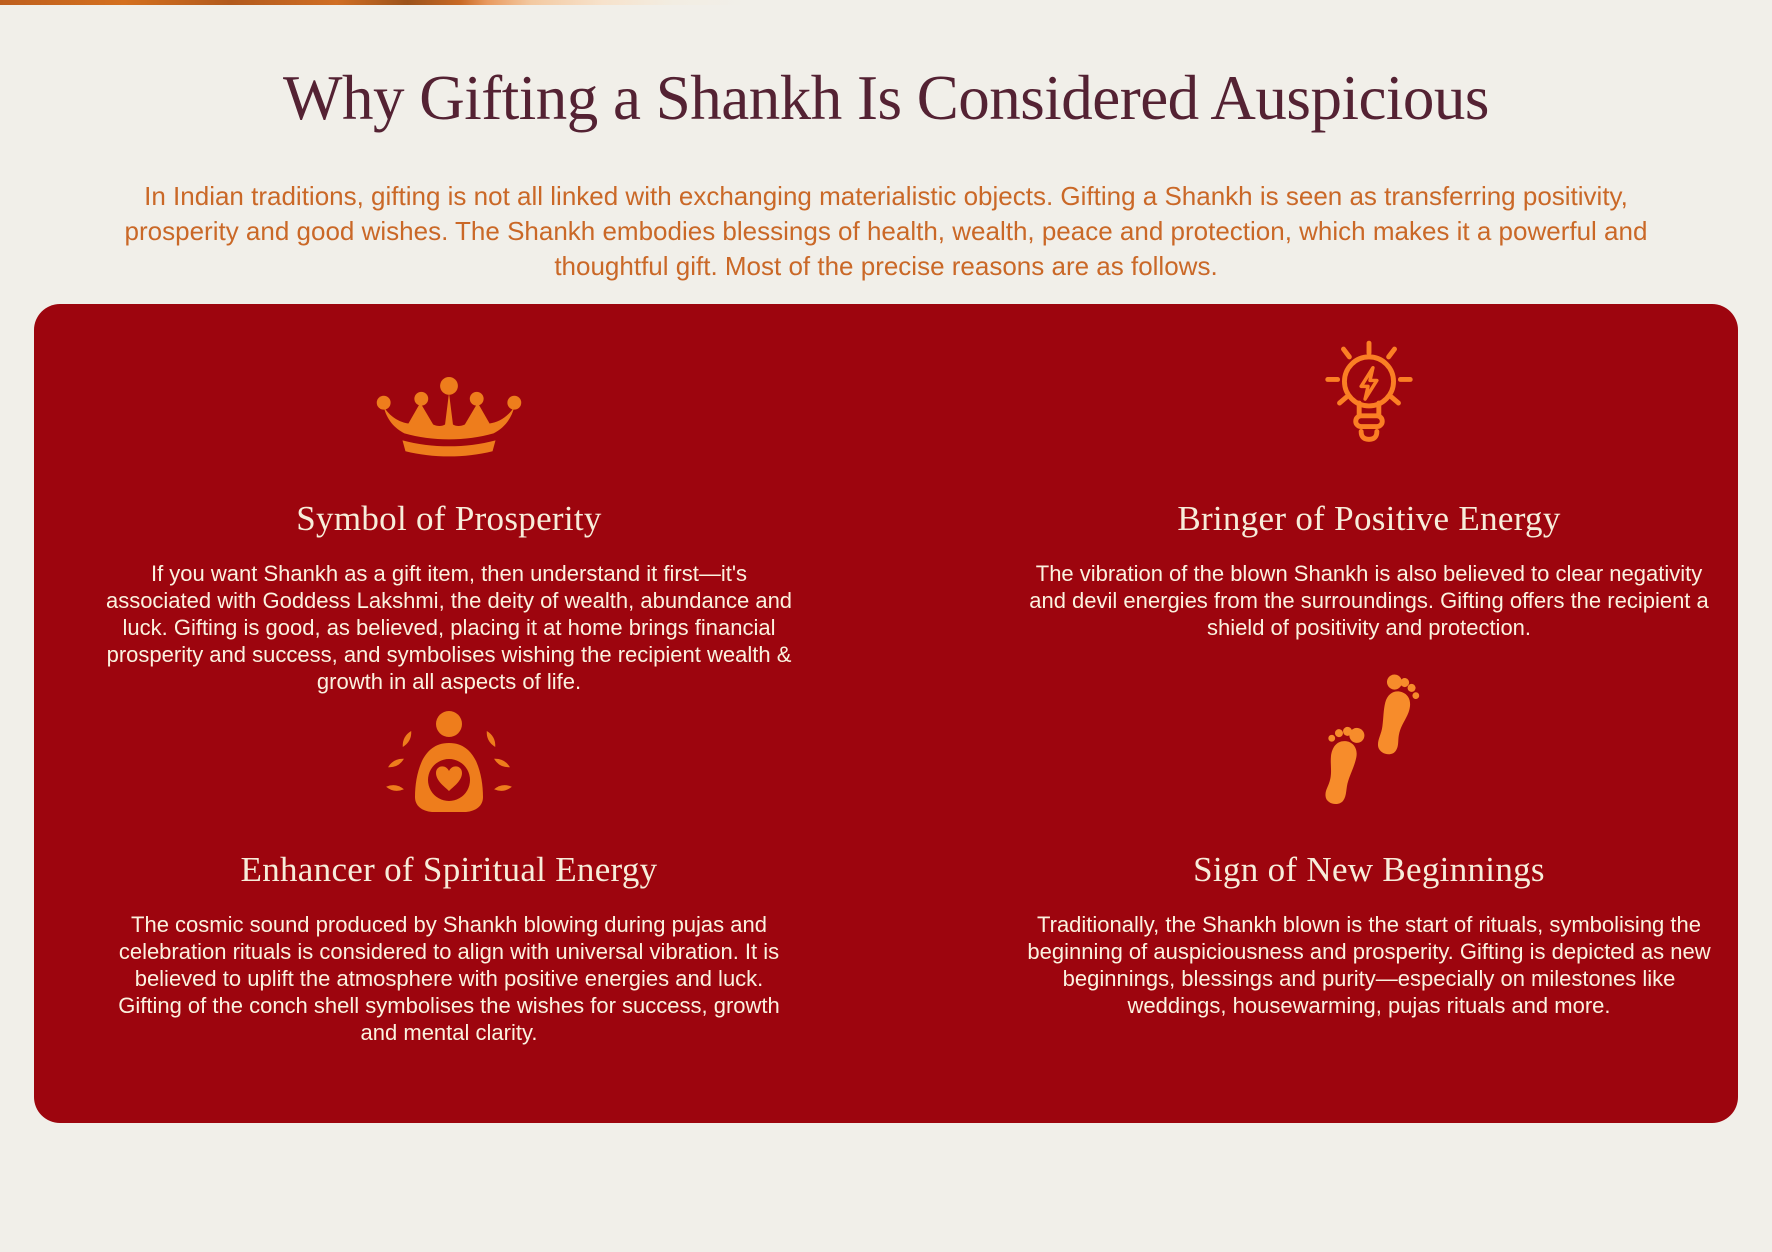  Describe the element at coordinates (1369, 420) in the screenshot. I see `lightbulb-icon` at that location.